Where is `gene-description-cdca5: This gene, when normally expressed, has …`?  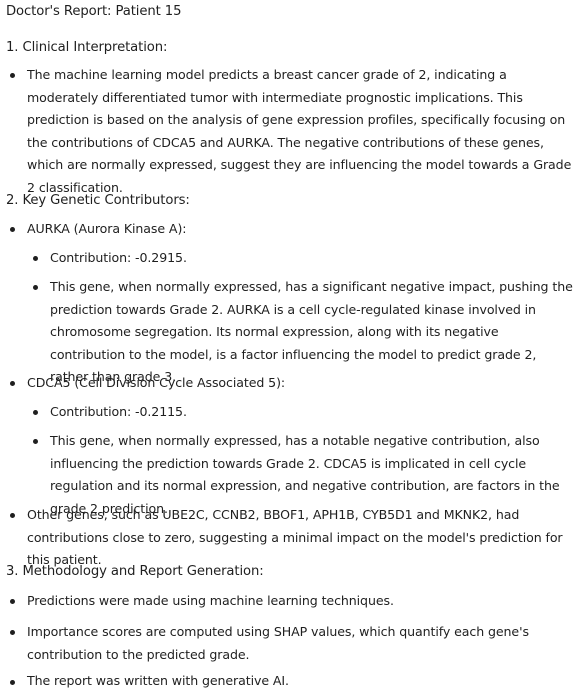 gene-description-cdca5: This gene, when normally expressed, has … is located at coordinates (305, 474).